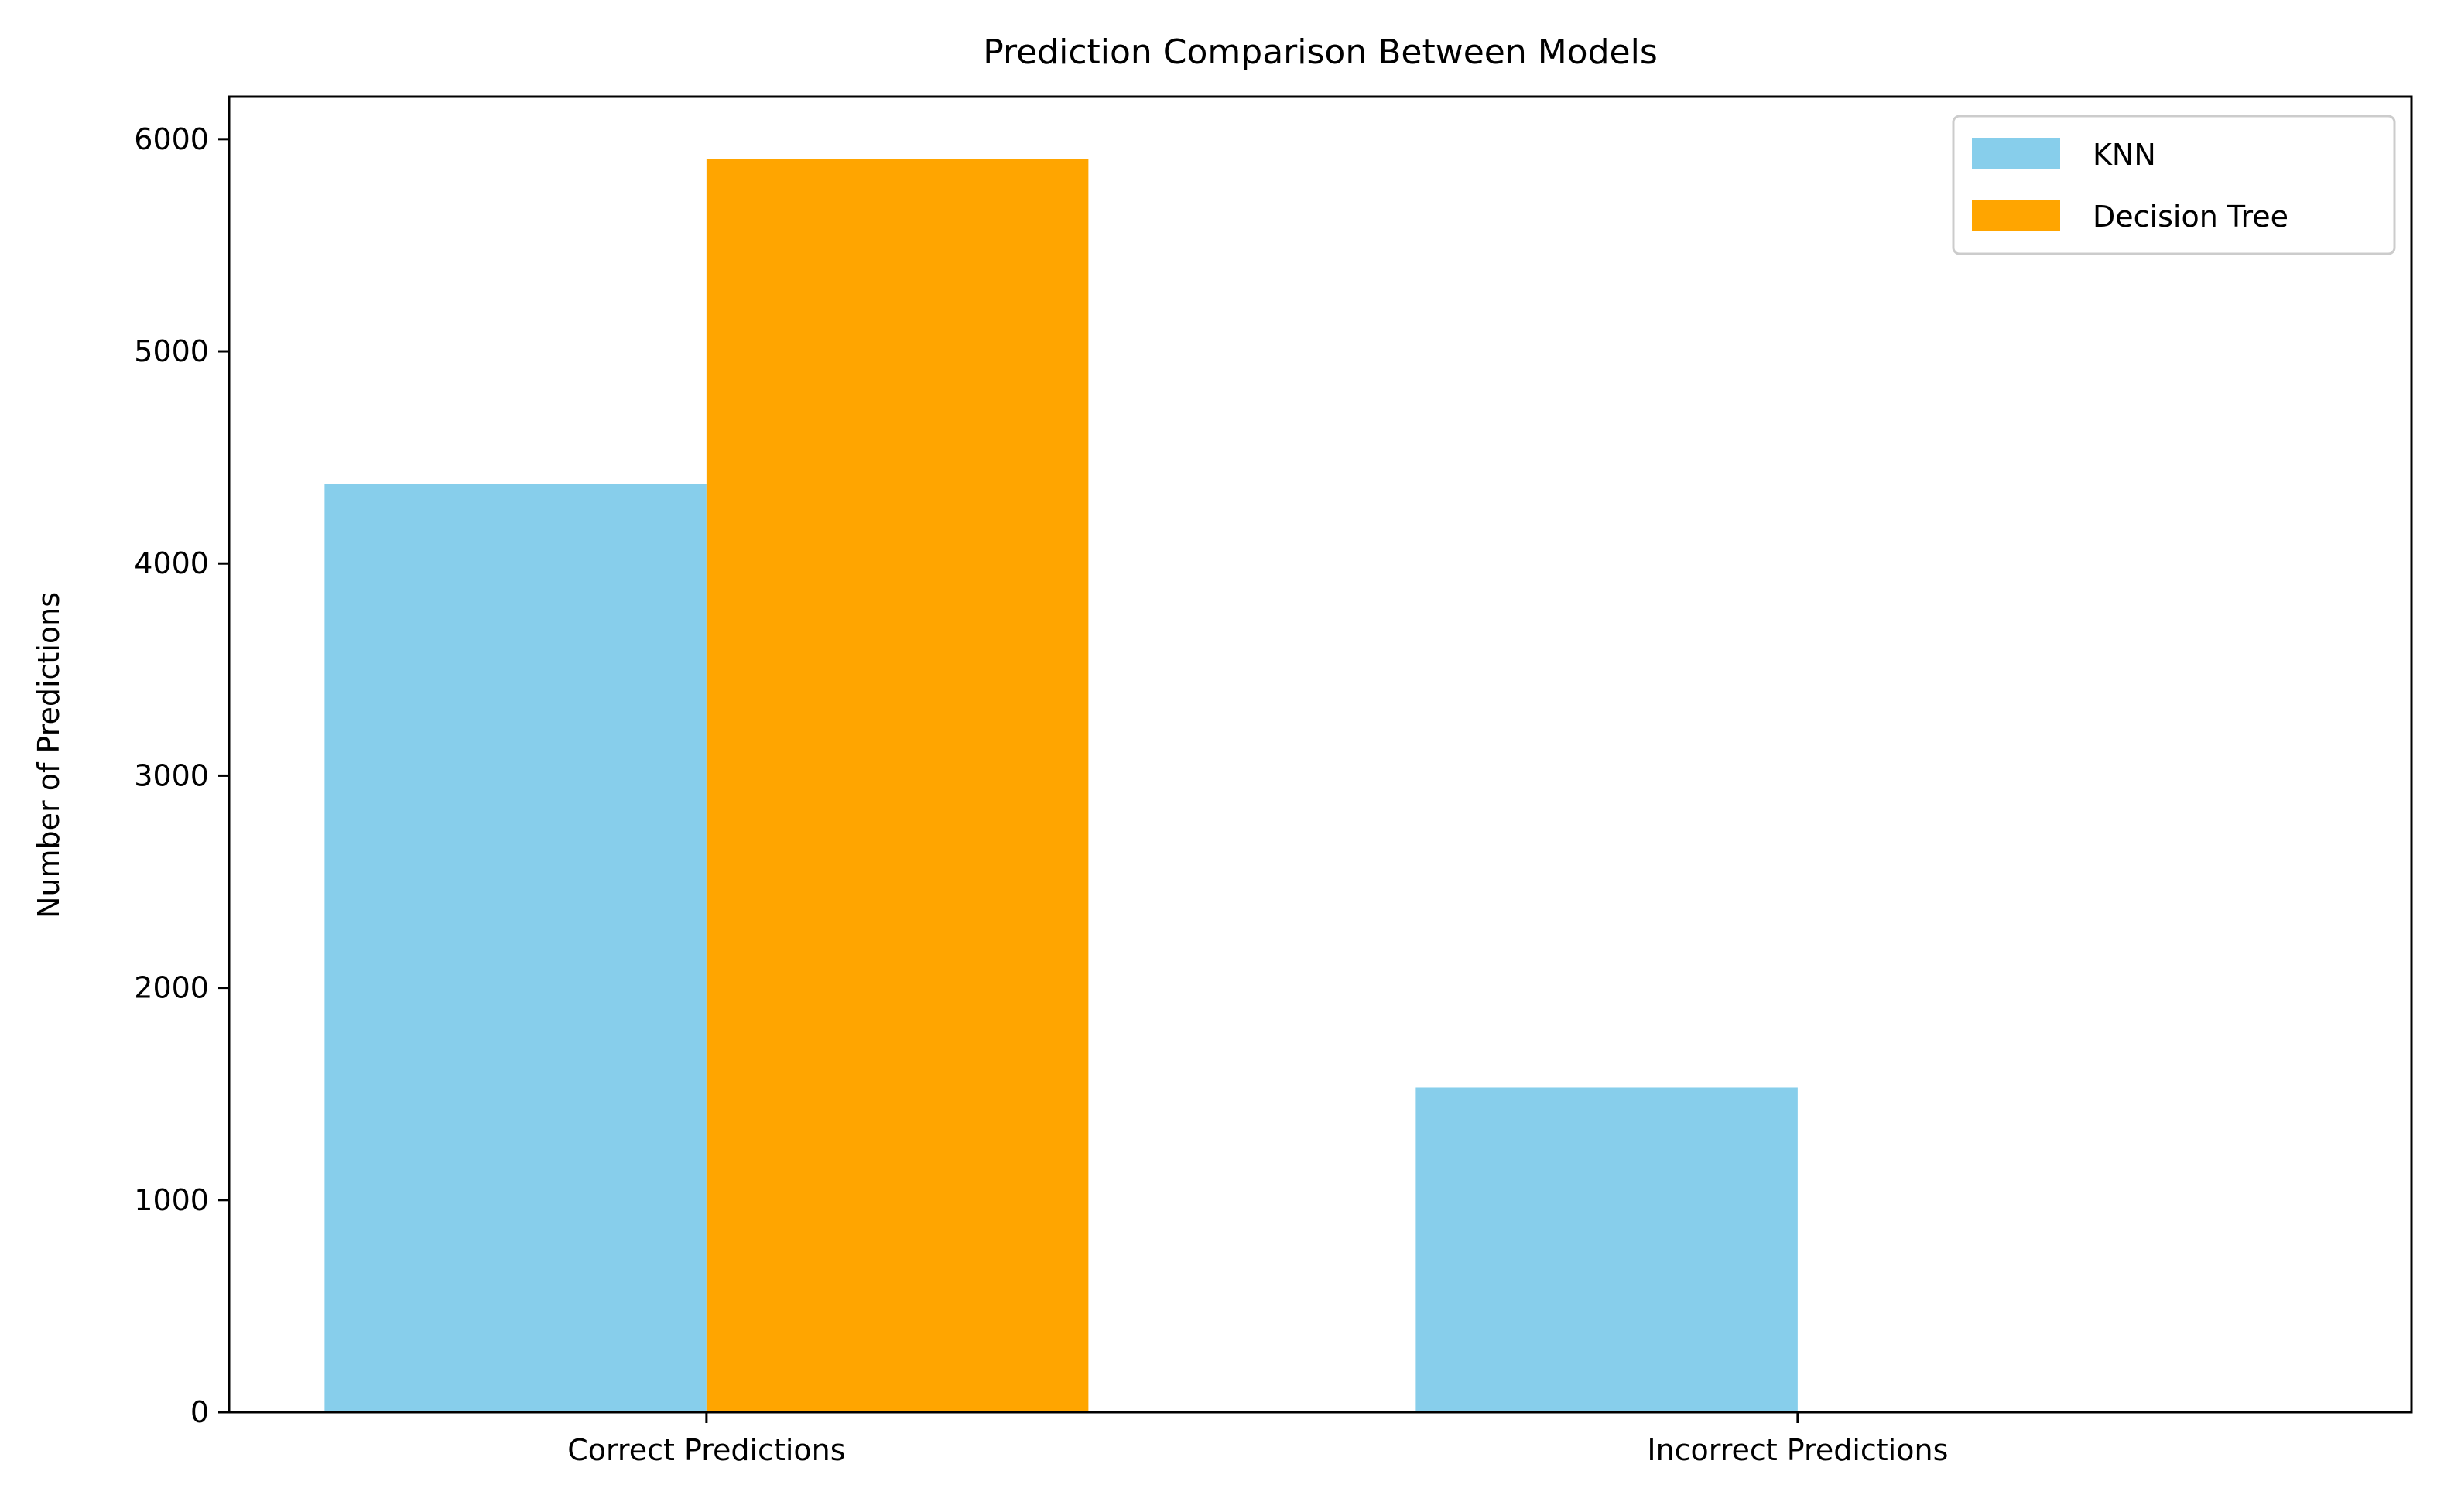 Image resolution: width=2444 pixels, height=1512 pixels. What do you see at coordinates (49, 755) in the screenshot?
I see `y-axis-label: Number of Predictions` at bounding box center [49, 755].